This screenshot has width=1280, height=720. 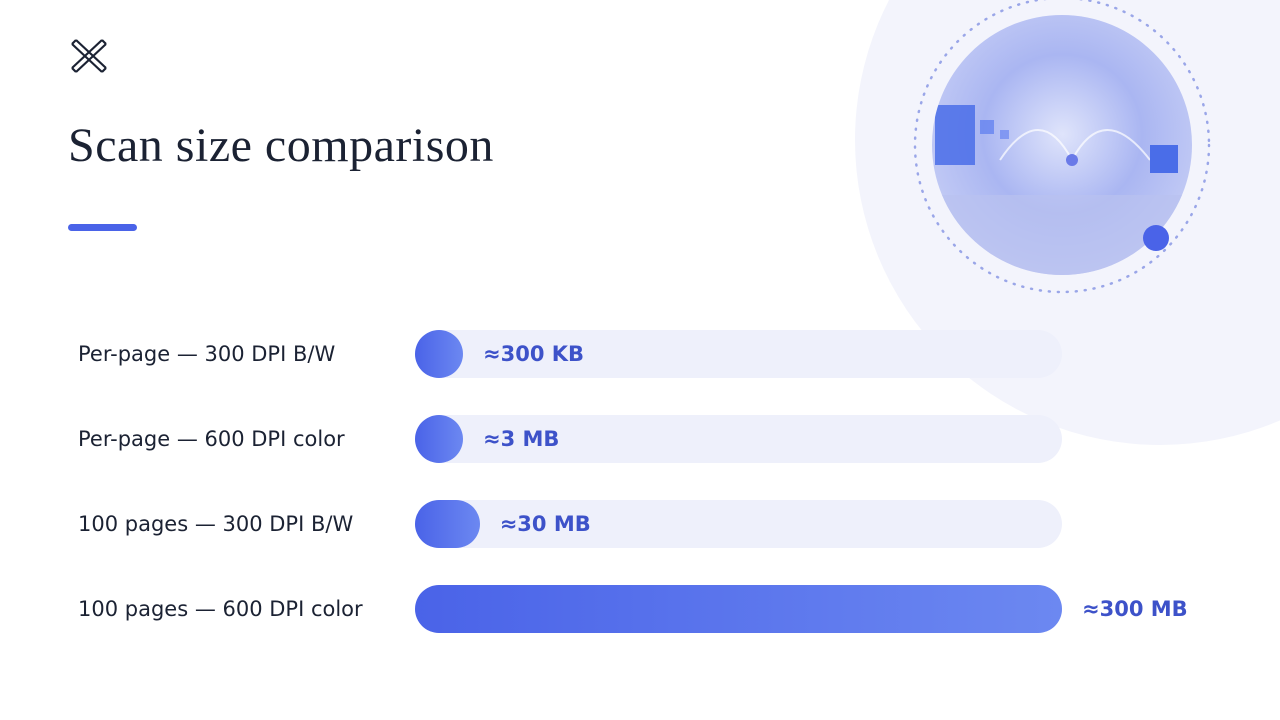 I want to click on category-label: 100 pages — 300 DPI B/W, so click(x=216, y=524).